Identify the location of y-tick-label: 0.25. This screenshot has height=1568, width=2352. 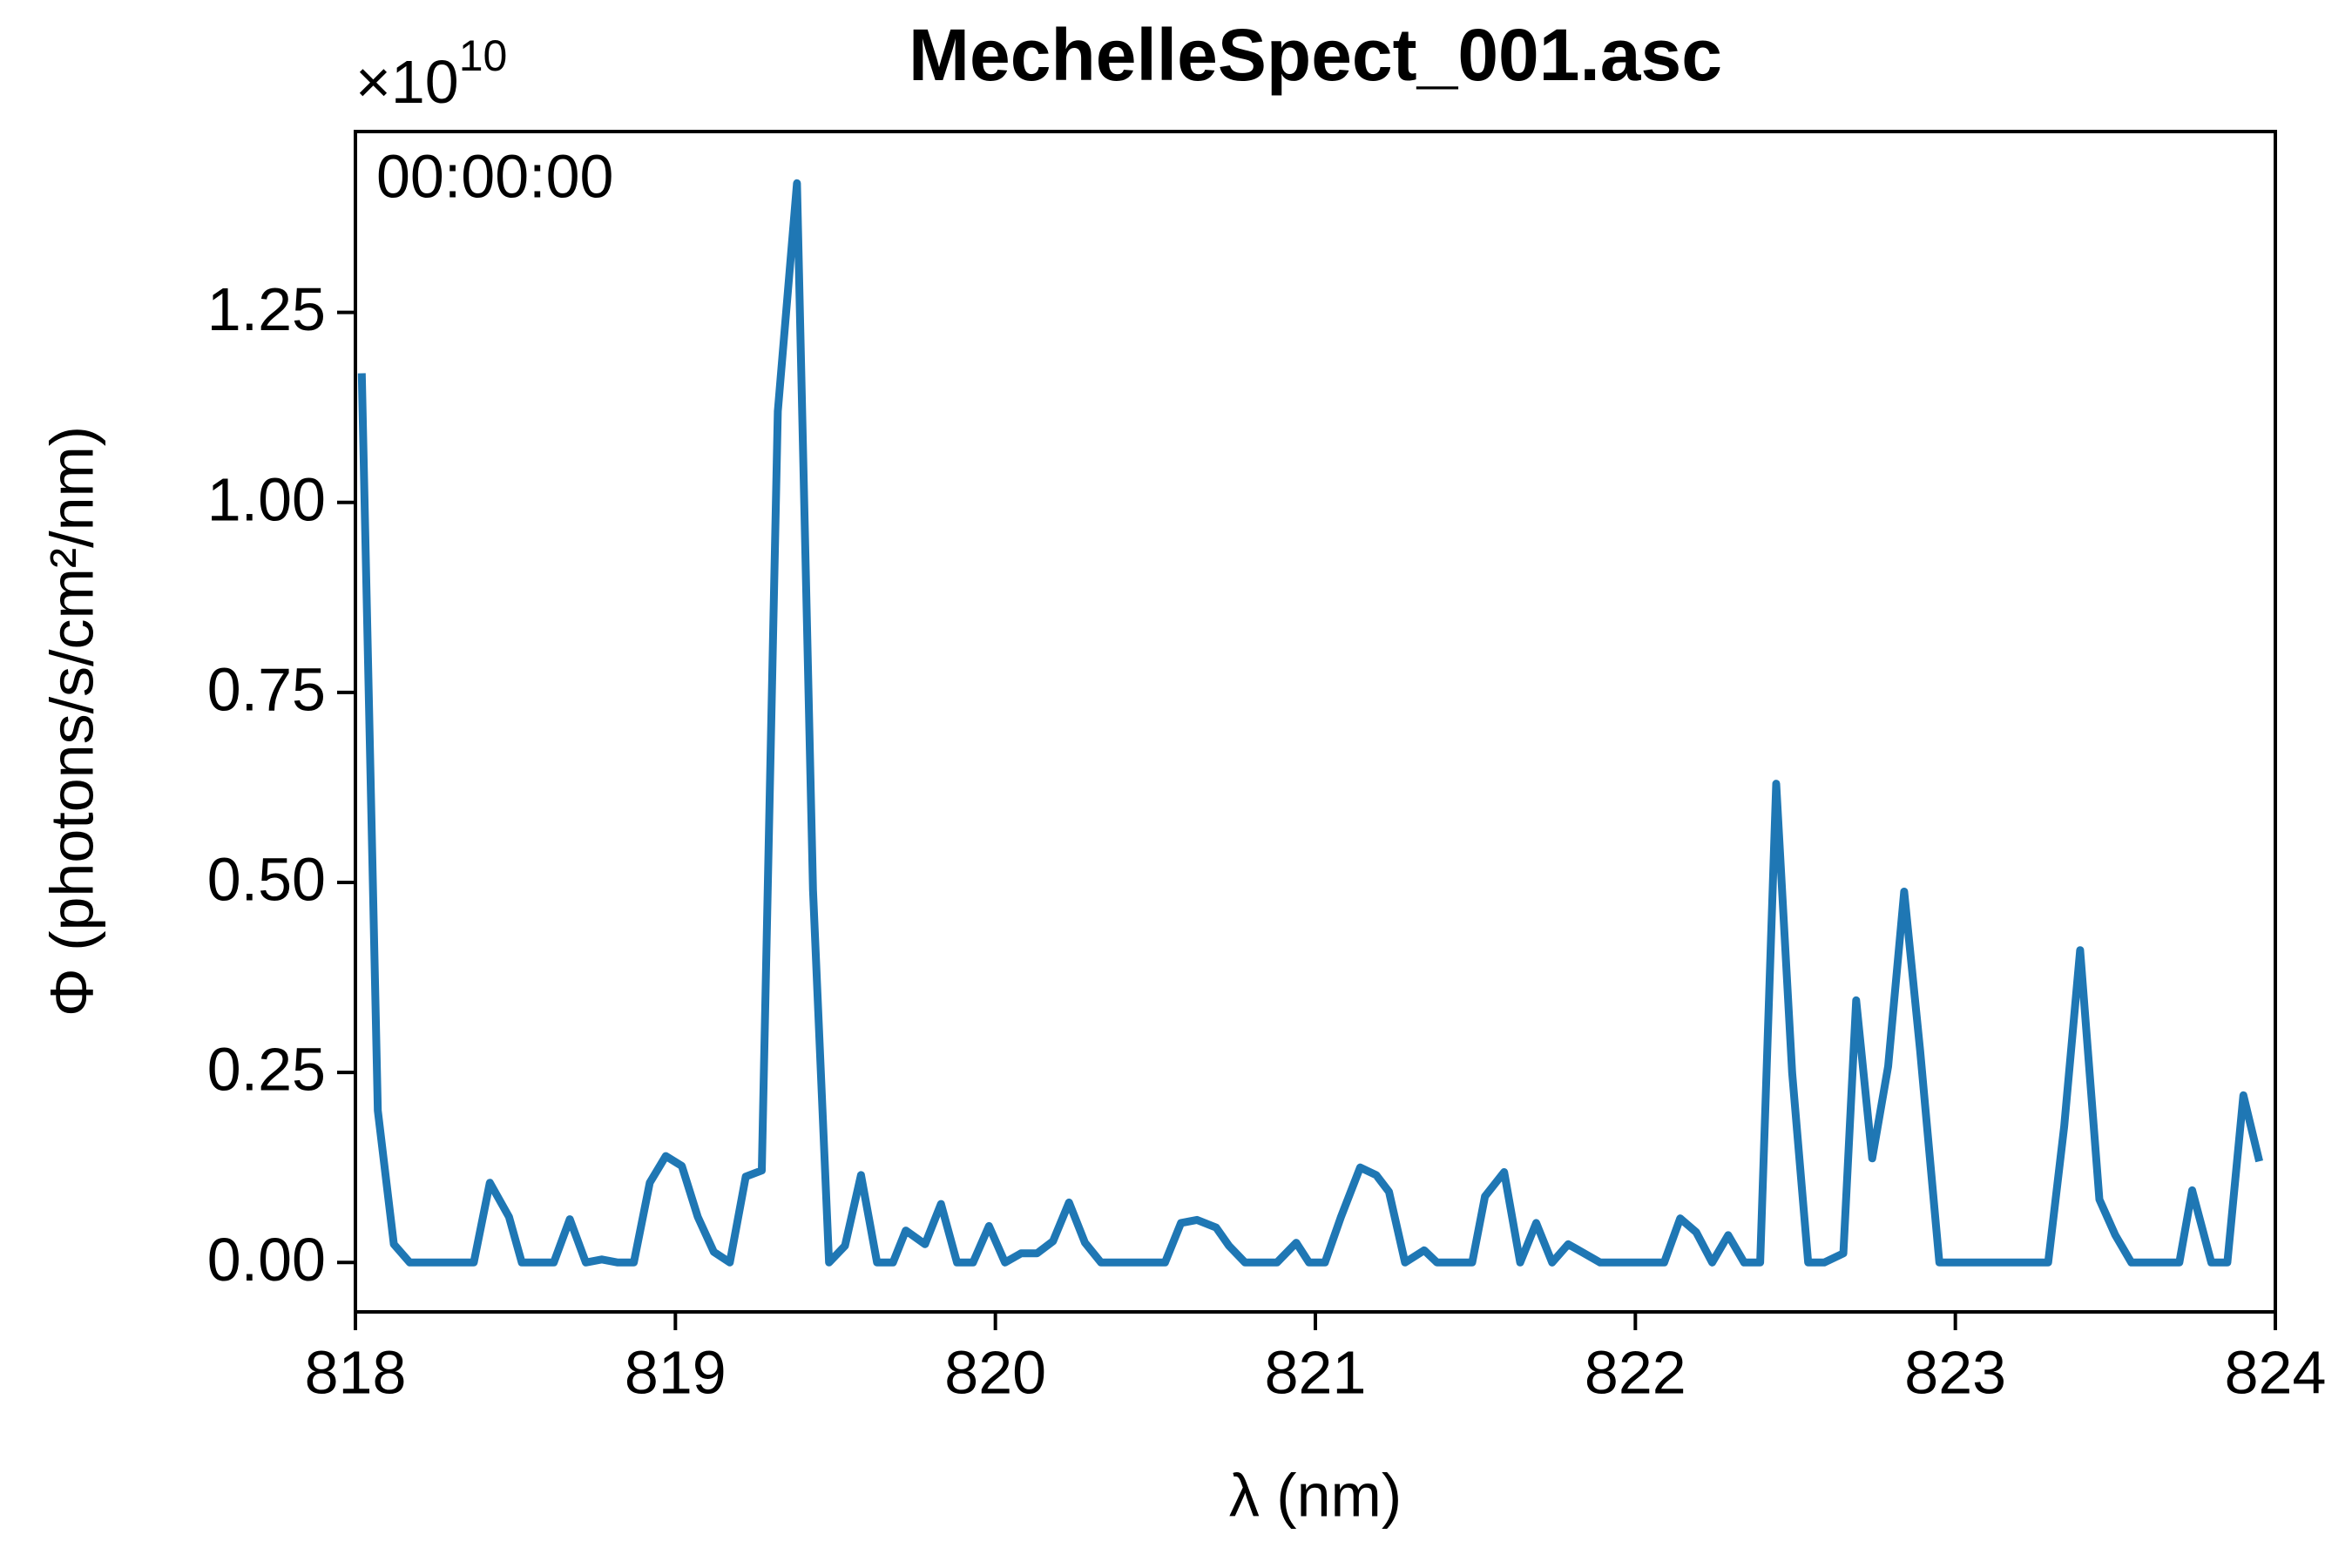
(266, 1070).